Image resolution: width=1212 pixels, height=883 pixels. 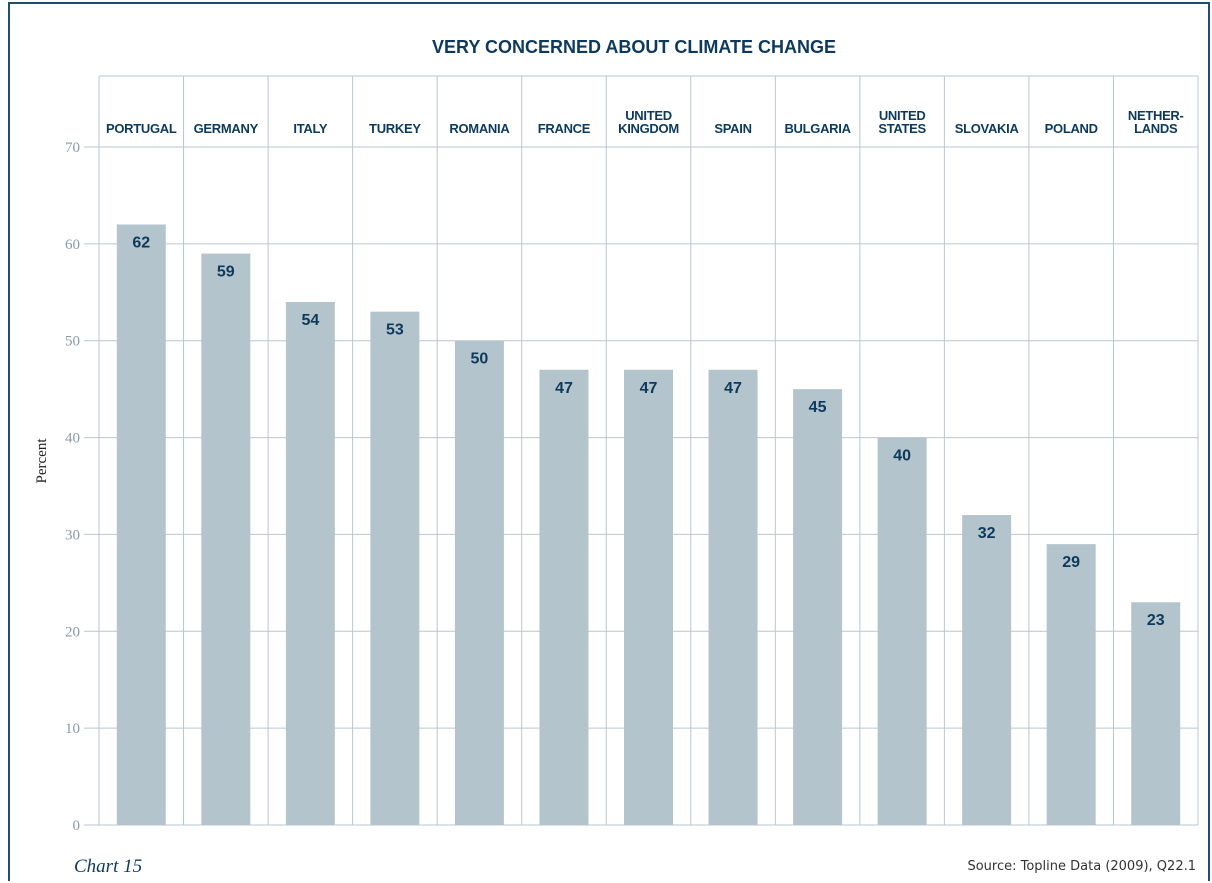 What do you see at coordinates (817, 128) in the screenshot?
I see `category-label-8: BULGARIA` at bounding box center [817, 128].